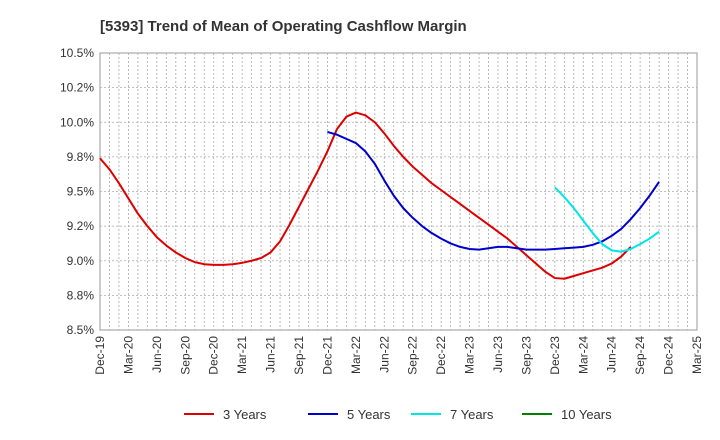 The width and height of the screenshot is (720, 440). I want to click on x-tick-label: Sep-24, so click(640, 355).